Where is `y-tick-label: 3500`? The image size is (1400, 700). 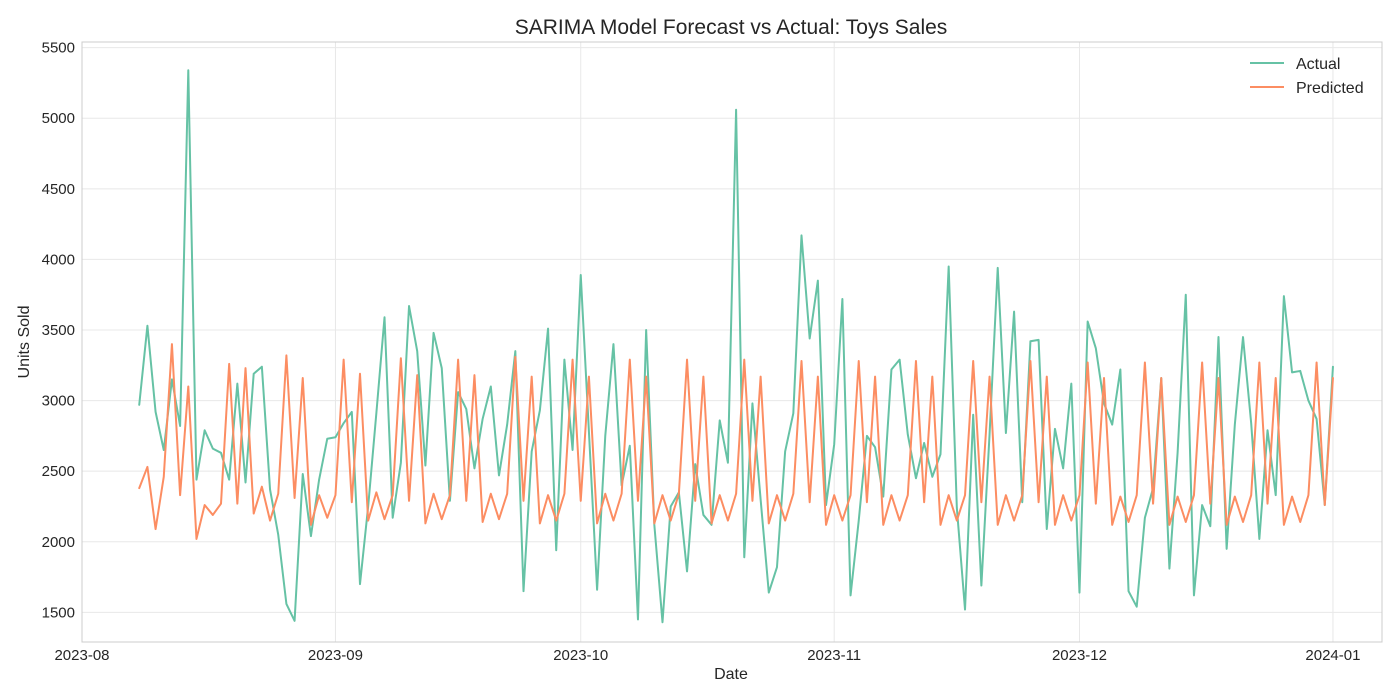
y-tick-label: 3500 is located at coordinates (58, 330).